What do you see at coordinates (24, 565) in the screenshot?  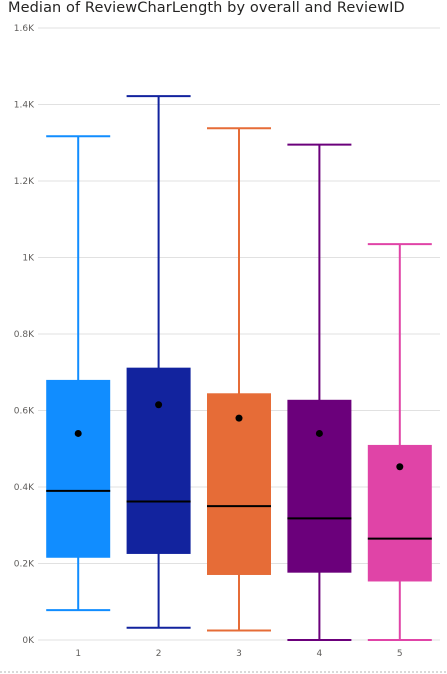 I see `y-tick-label: 0.2K` at bounding box center [24, 565].